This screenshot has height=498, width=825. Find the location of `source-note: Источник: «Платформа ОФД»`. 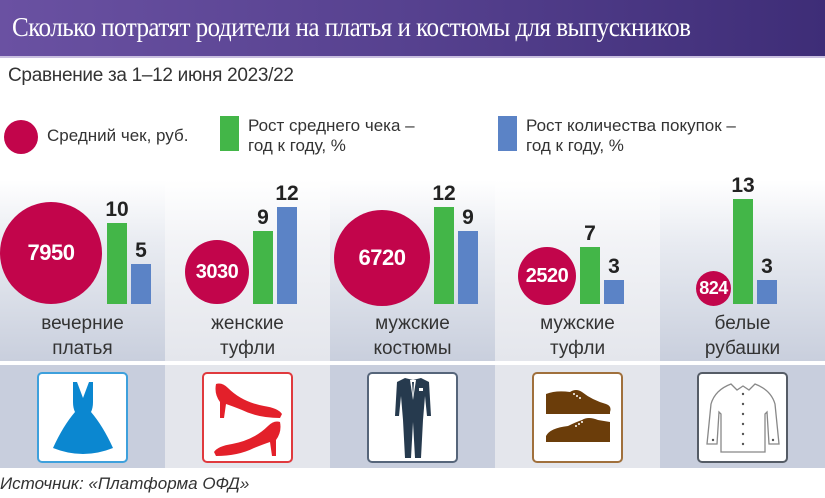

source-note: Источник: «Платформа ОФД» is located at coordinates (125, 483).